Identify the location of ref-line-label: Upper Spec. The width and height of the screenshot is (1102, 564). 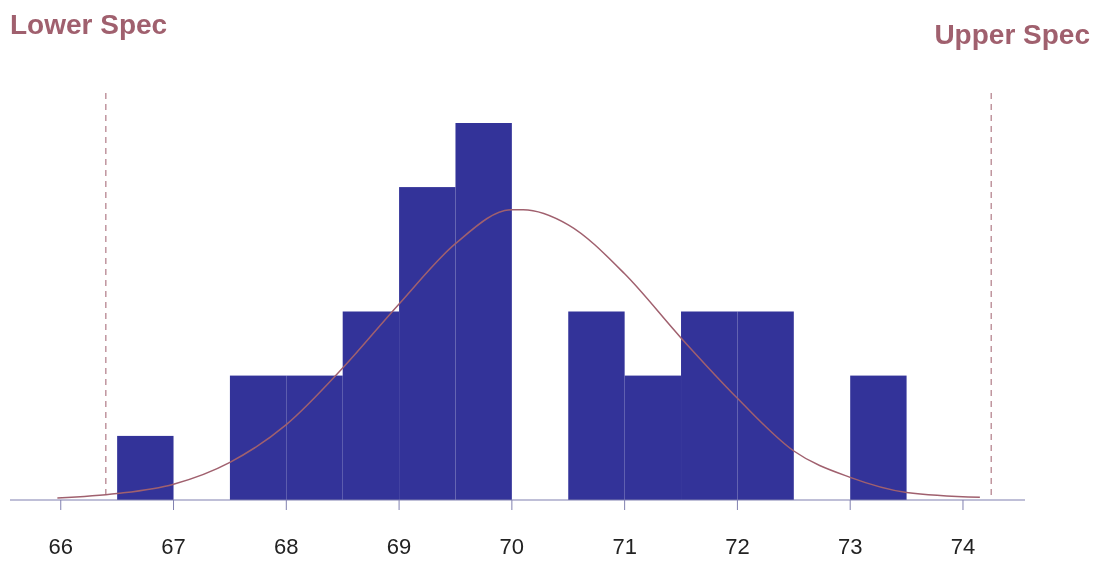
(1012, 34).